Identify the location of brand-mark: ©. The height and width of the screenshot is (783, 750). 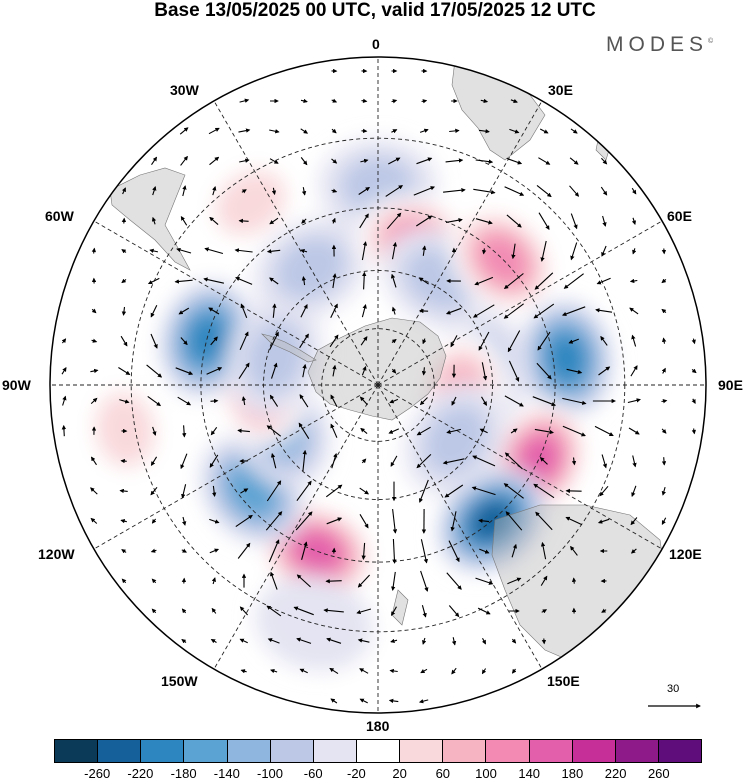
(711, 41).